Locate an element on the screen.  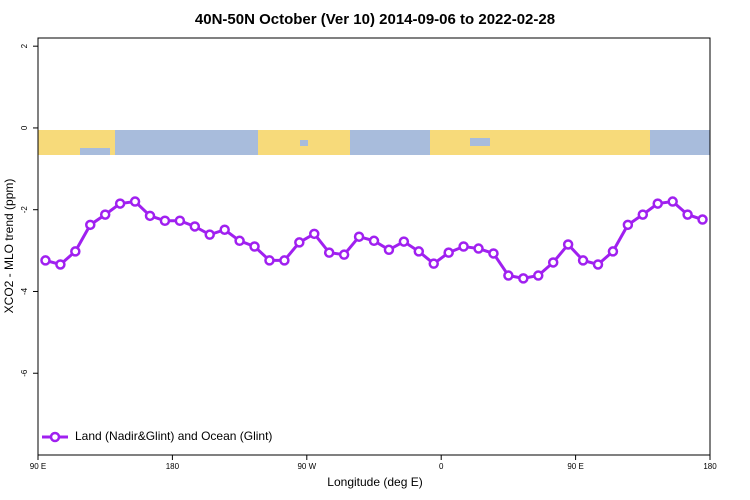
legend-marker is located at coordinates (55, 437).